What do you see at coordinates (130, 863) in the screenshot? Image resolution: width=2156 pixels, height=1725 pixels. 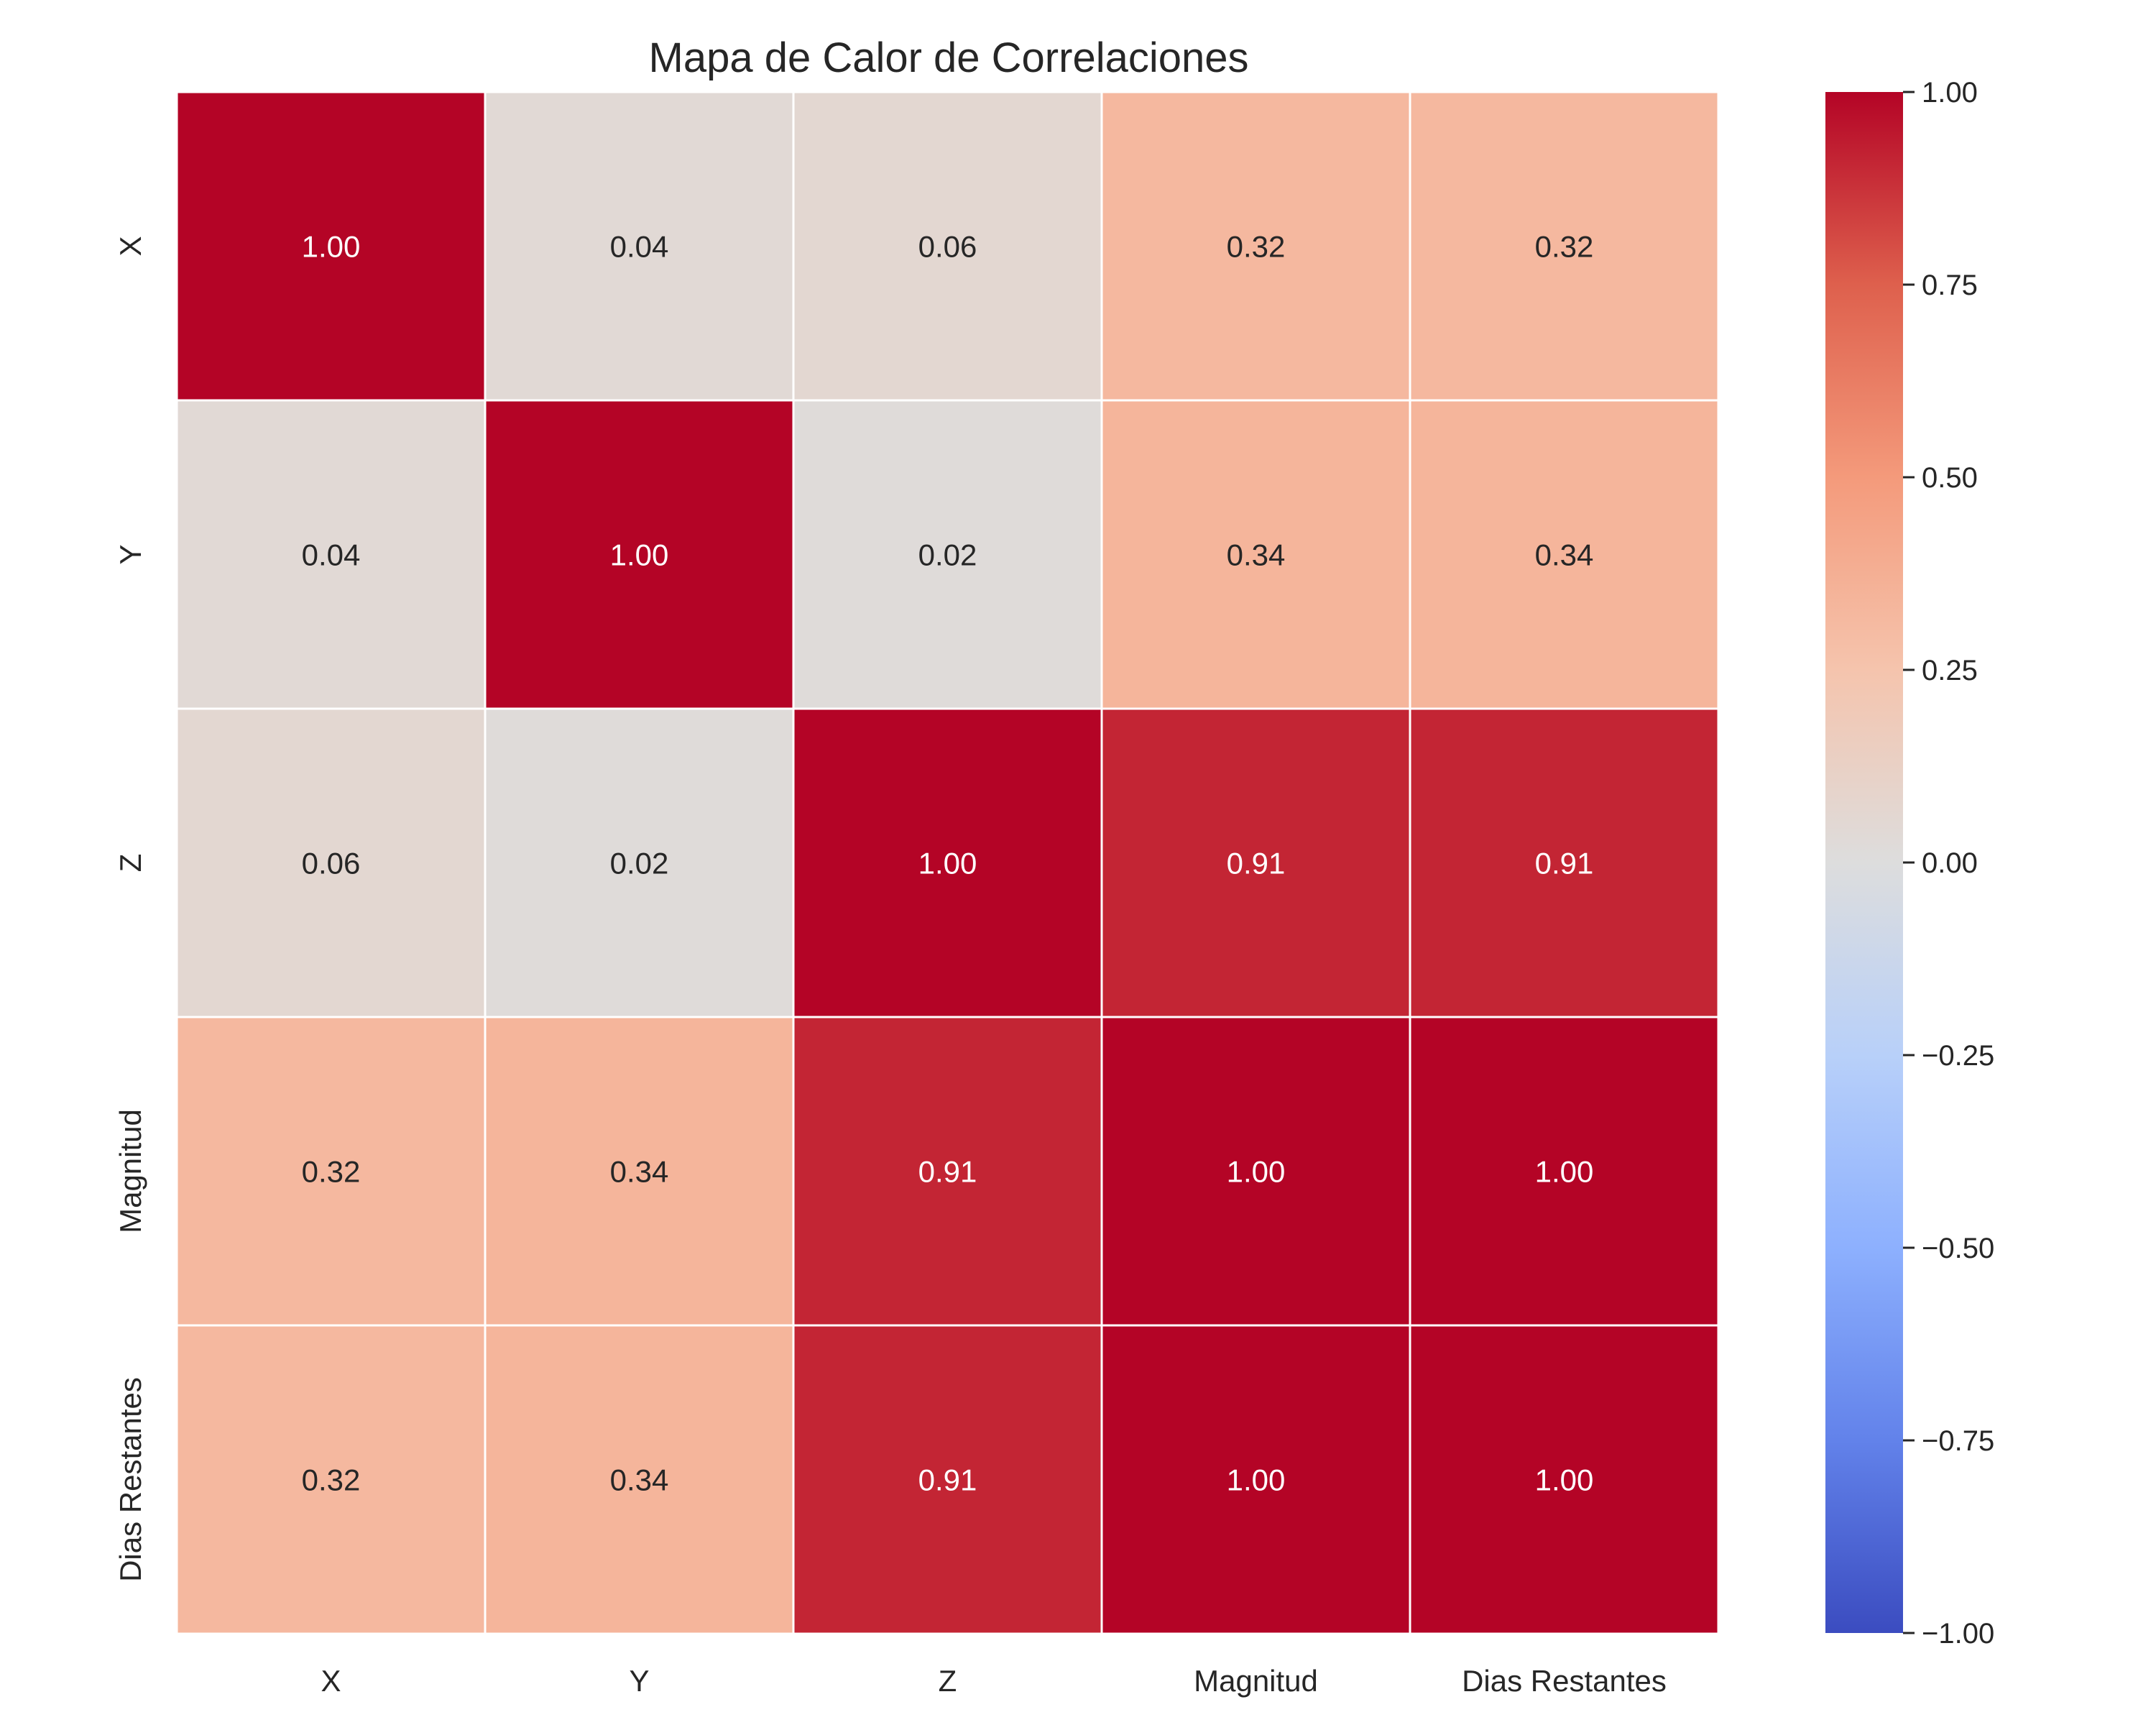 I see `y-tick-label: Z` at bounding box center [130, 863].